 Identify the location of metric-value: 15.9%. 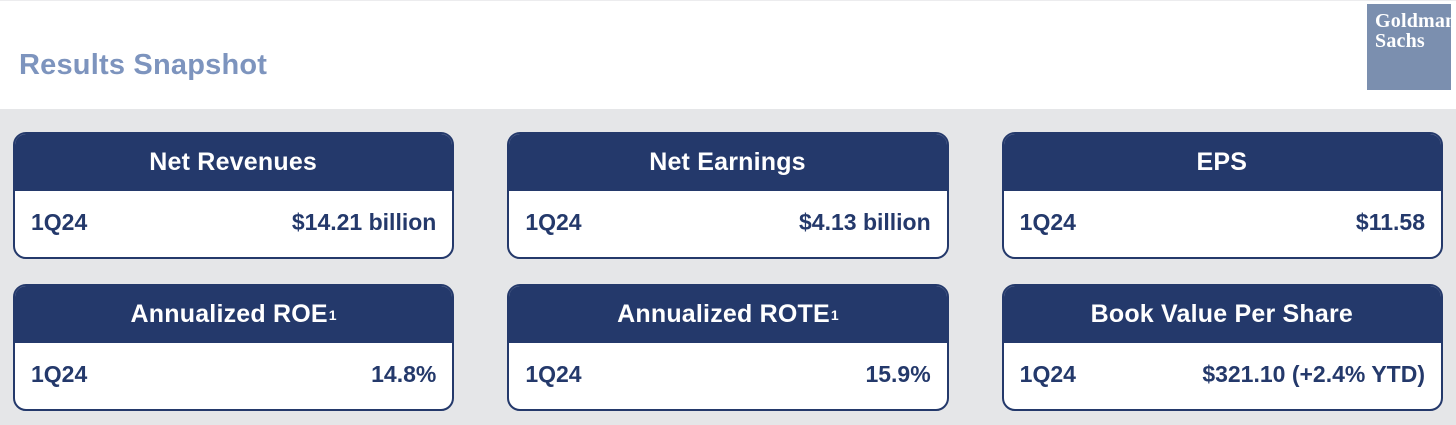
(898, 373).